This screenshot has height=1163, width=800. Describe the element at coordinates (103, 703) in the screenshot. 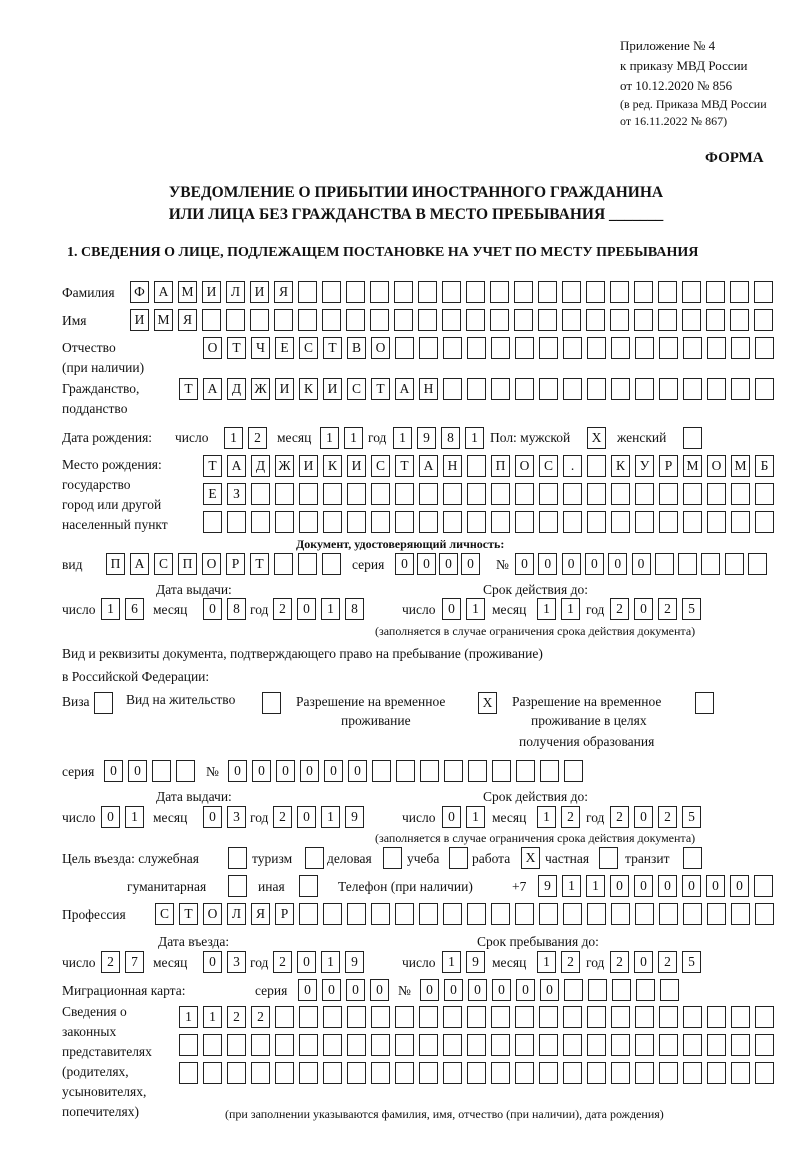

I see `visa-checkbox` at that location.